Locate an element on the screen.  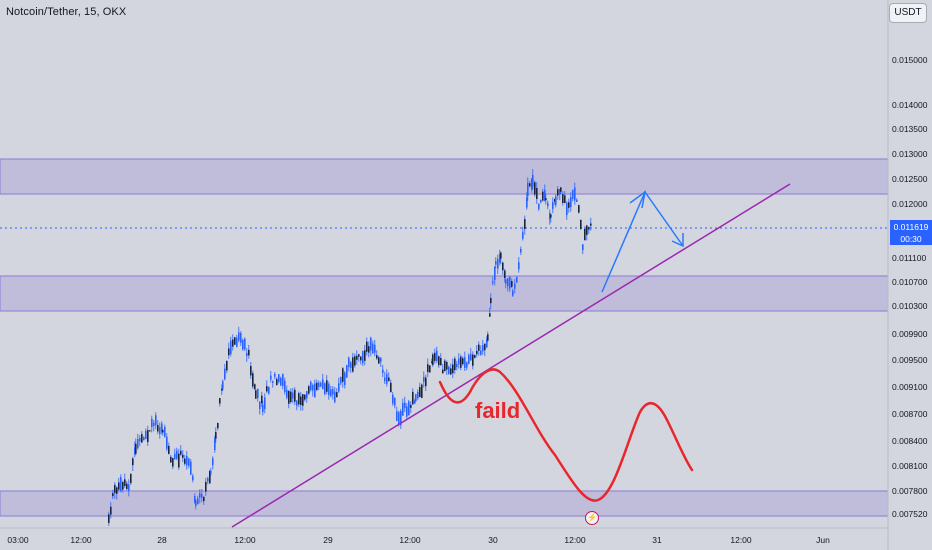
currency-button: USDT is located at coordinates (908, 13).